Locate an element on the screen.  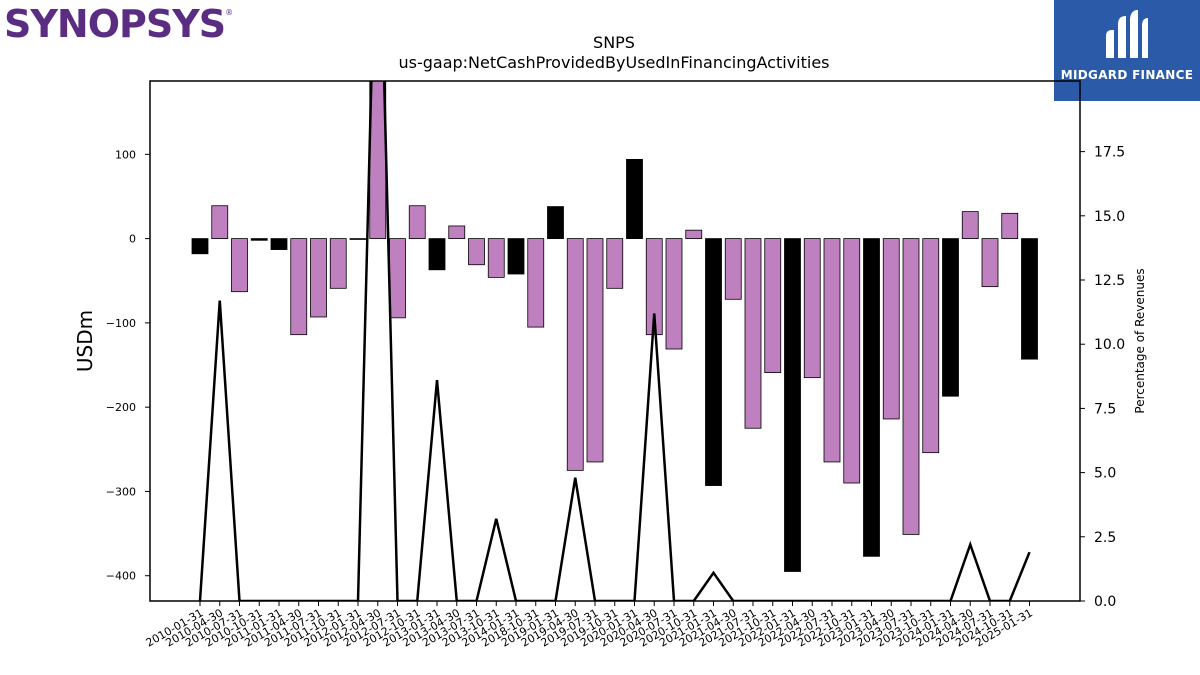
y2-tick-label: 15.0 is located at coordinates (1109, 217).